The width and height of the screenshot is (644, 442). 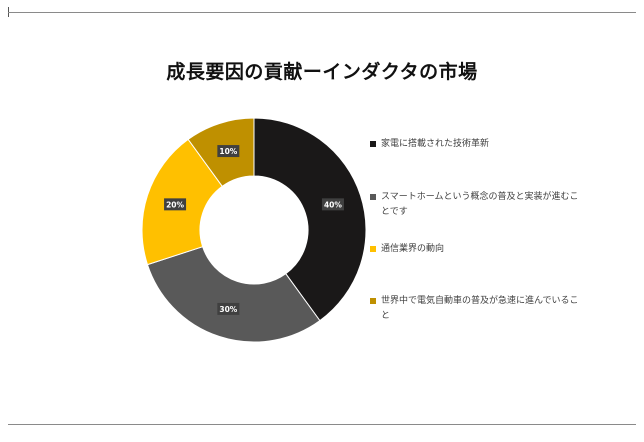 What do you see at coordinates (435, 144) in the screenshot?
I see `legend-label-1: 家電に搭載された技術革新` at bounding box center [435, 144].